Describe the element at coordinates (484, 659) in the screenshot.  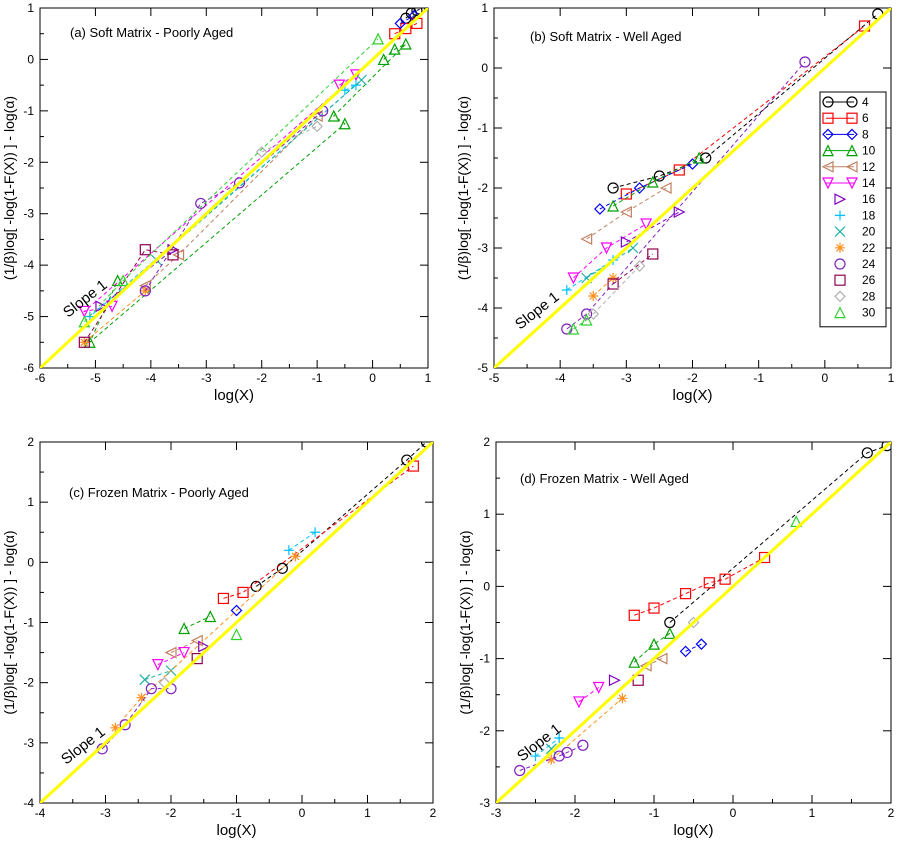
I see `y-tick-label: -1` at that location.